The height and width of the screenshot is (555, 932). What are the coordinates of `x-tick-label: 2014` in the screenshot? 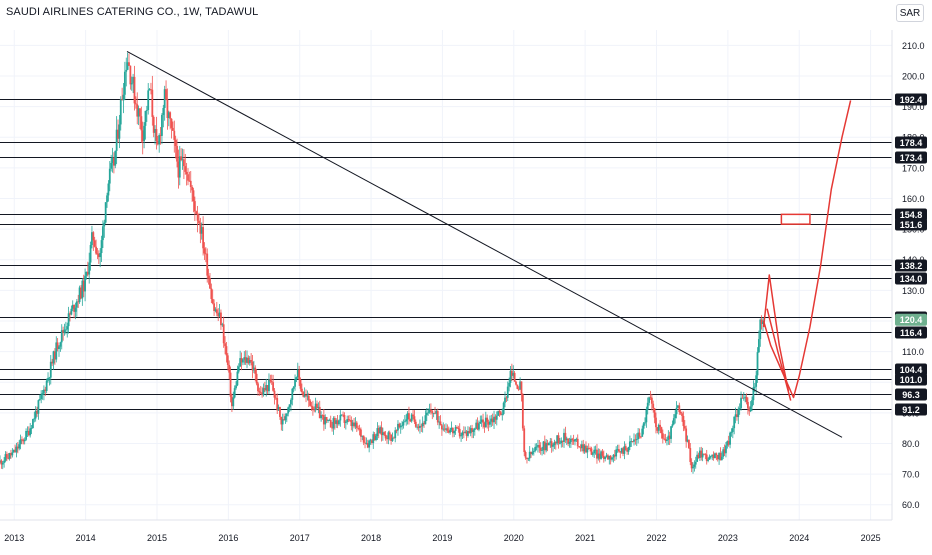 It's located at (86, 538).